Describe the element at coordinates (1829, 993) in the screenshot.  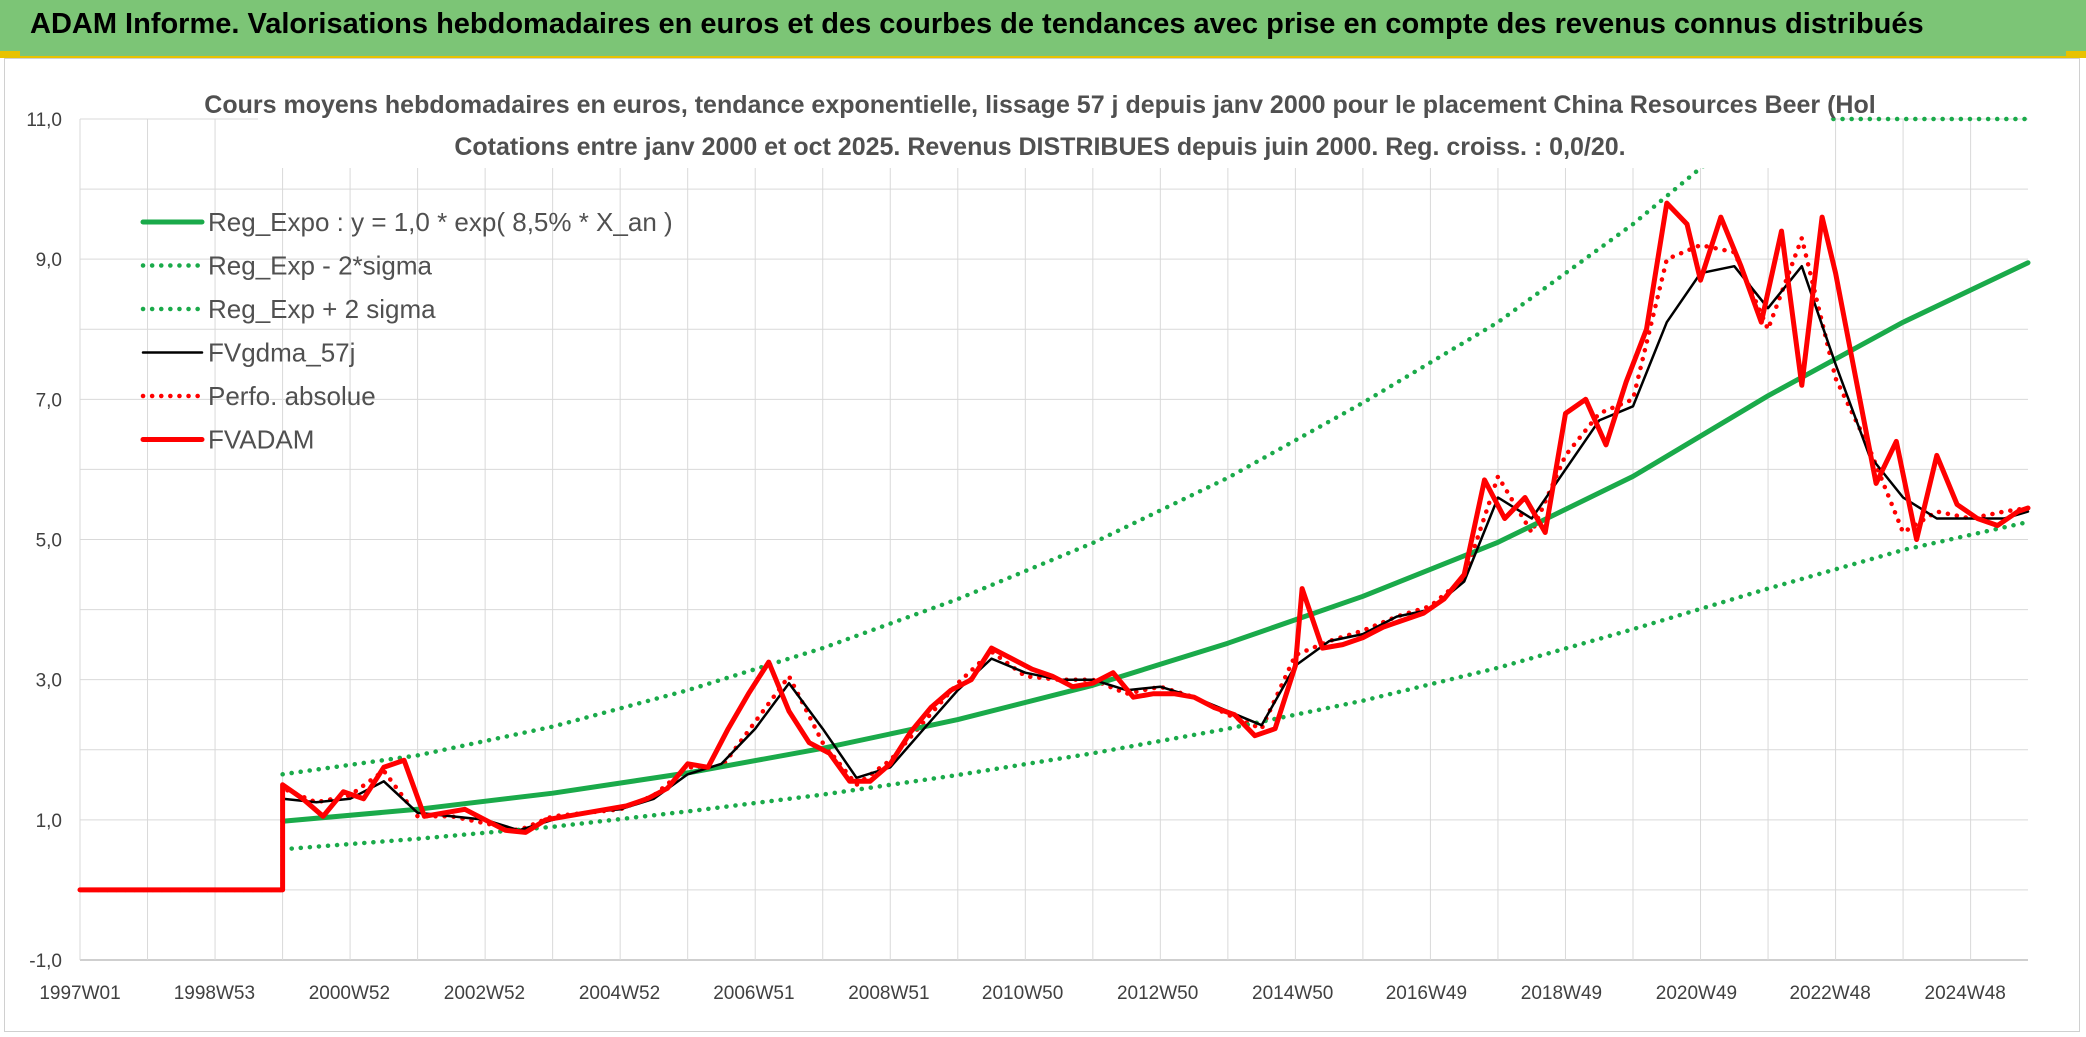
I see `x-tick-label: 2022W48` at that location.